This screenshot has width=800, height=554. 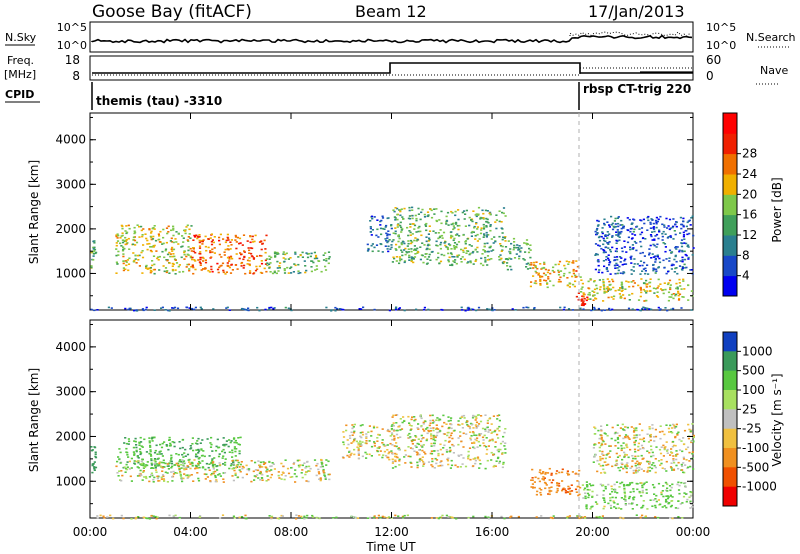 What do you see at coordinates (72, 45) in the screenshot?
I see `nsky-tick-bottom: 10^0` at bounding box center [72, 45].